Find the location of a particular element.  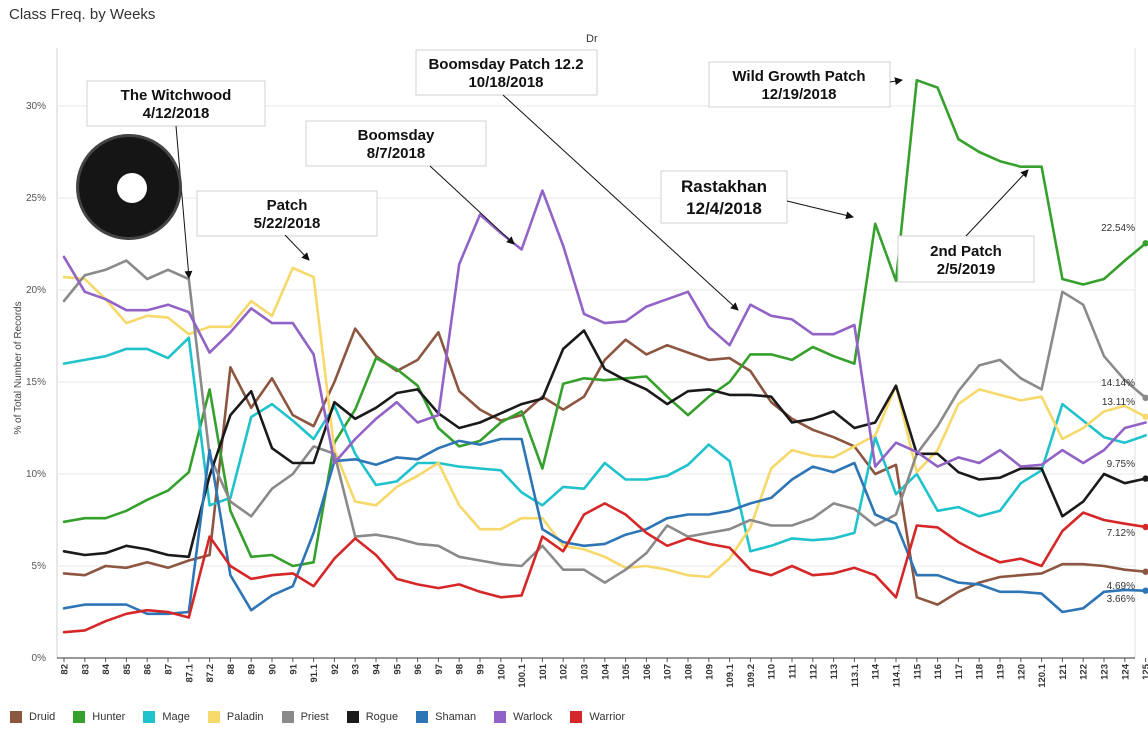

x-tick-label: 82 is located at coordinates (65, 669).